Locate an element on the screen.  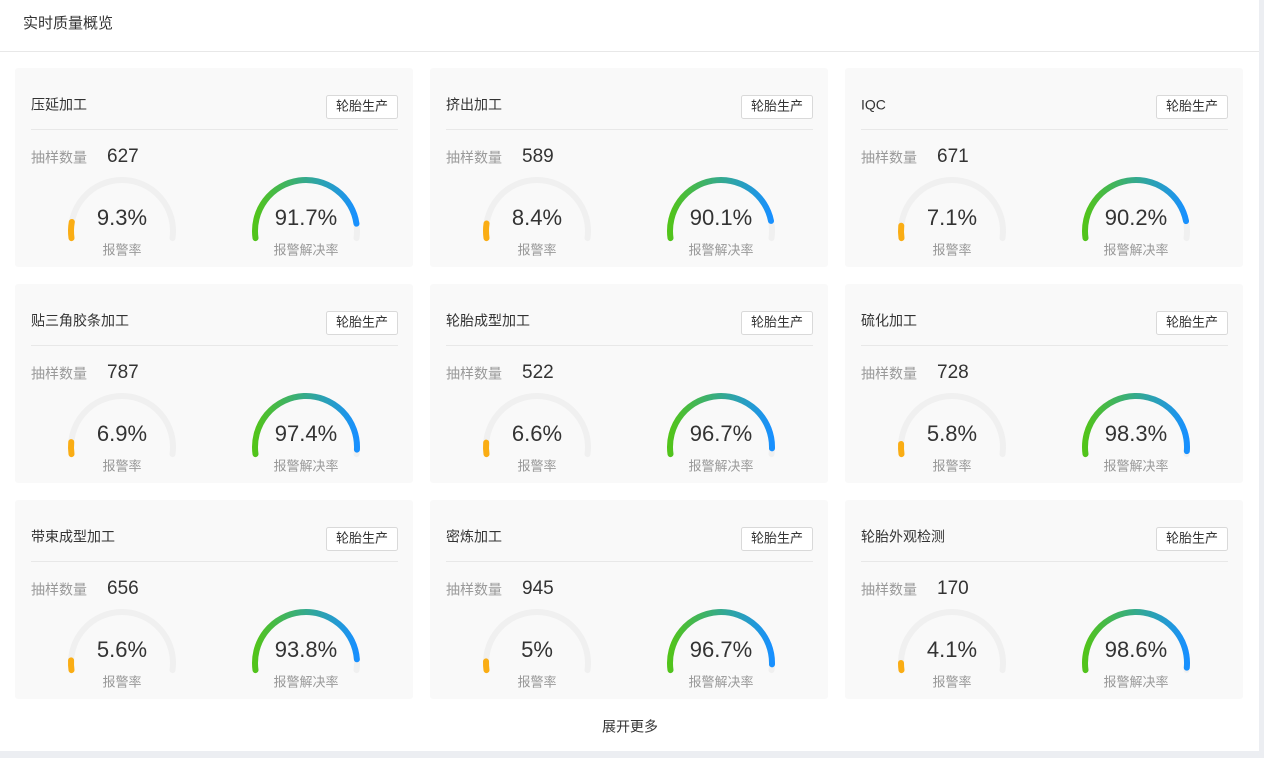
card-title: 带束成型加工 is located at coordinates (73, 537).